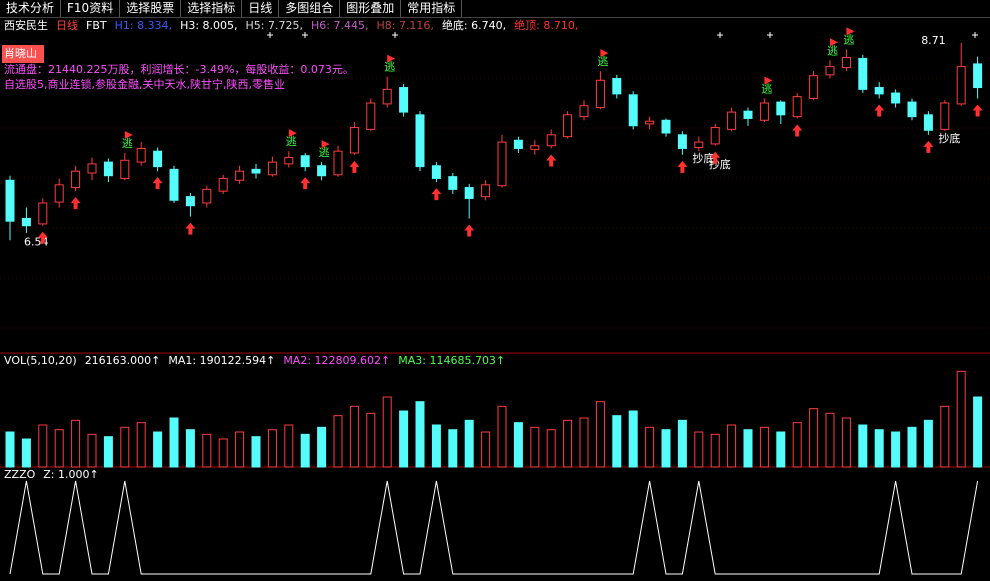  What do you see at coordinates (91, 8) in the screenshot?
I see `toolbar-button: F10资料` at bounding box center [91, 8].